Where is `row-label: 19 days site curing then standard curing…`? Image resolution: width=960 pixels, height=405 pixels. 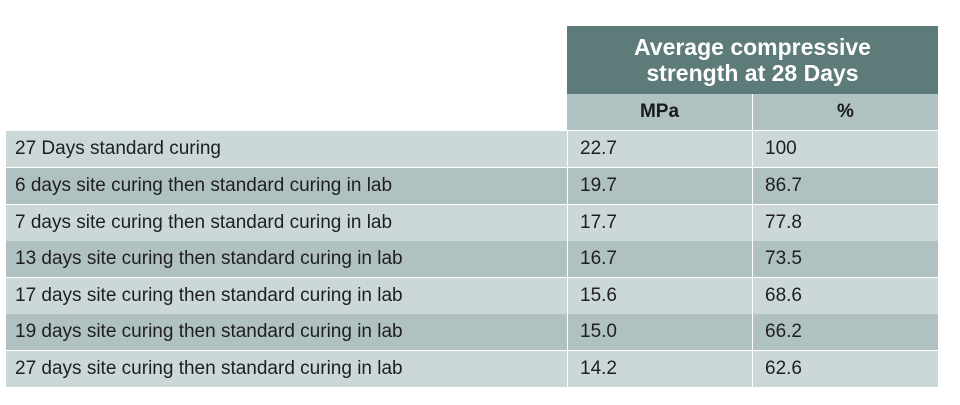 row-label: 19 days site curing then standard curing… is located at coordinates (209, 331).